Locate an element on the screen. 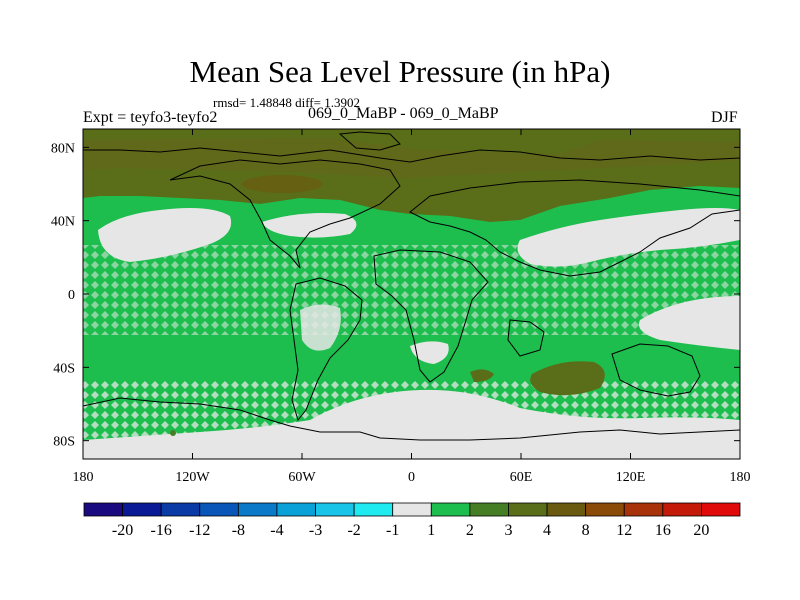  y-tick-label: 80N is located at coordinates (63, 148).